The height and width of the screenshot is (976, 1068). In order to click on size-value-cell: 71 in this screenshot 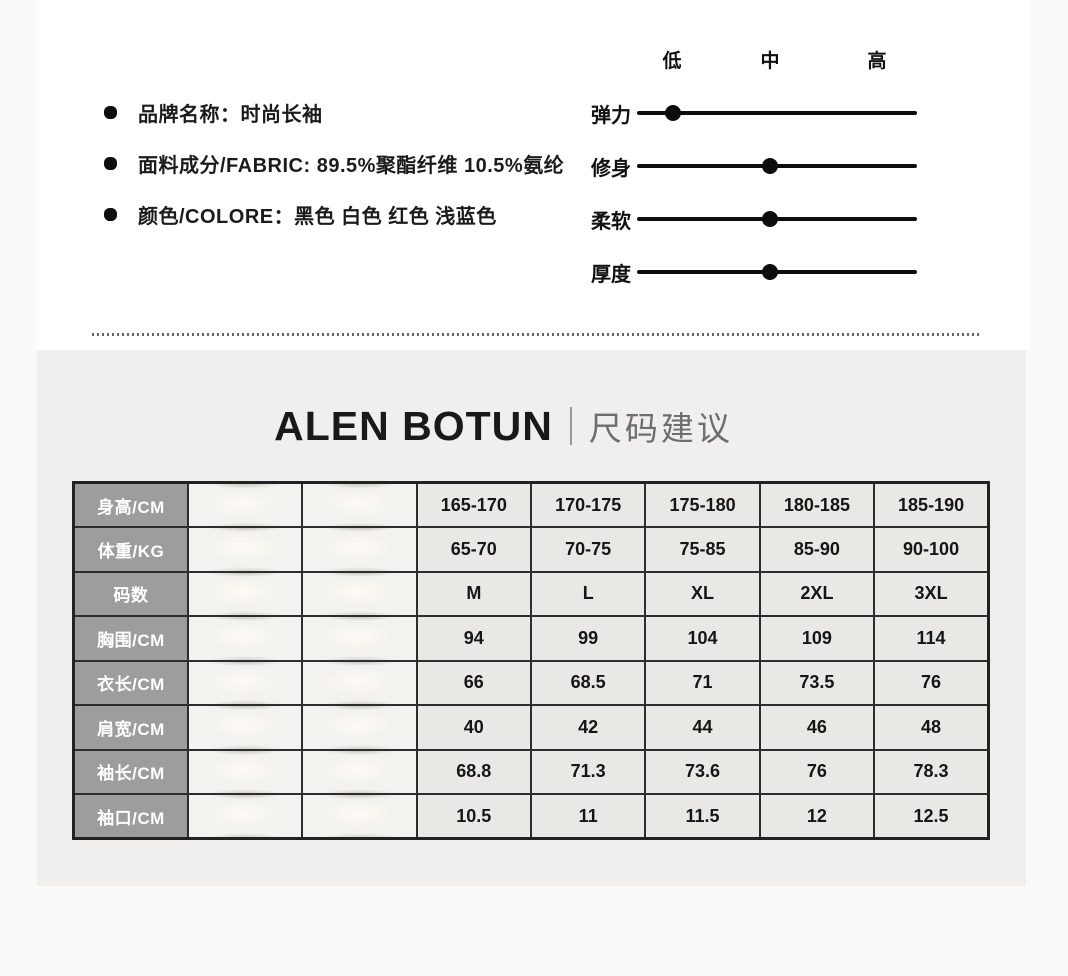, I will do `click(702, 682)`.